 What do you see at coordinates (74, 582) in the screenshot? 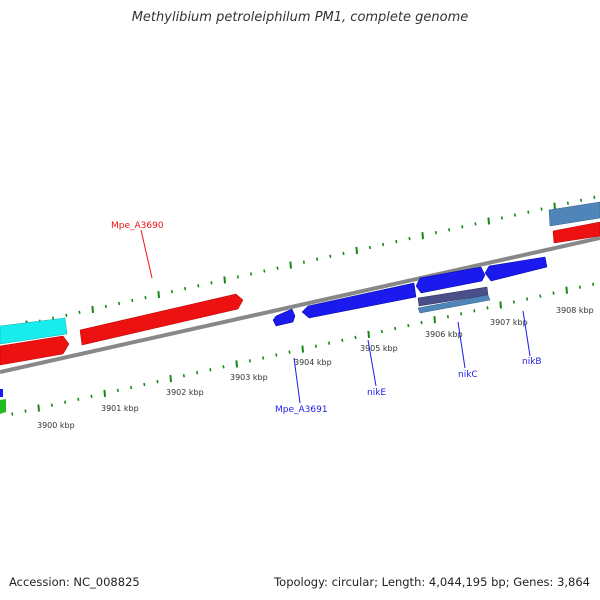
I see `accession-text: Accession: NC_008825` at bounding box center [74, 582].